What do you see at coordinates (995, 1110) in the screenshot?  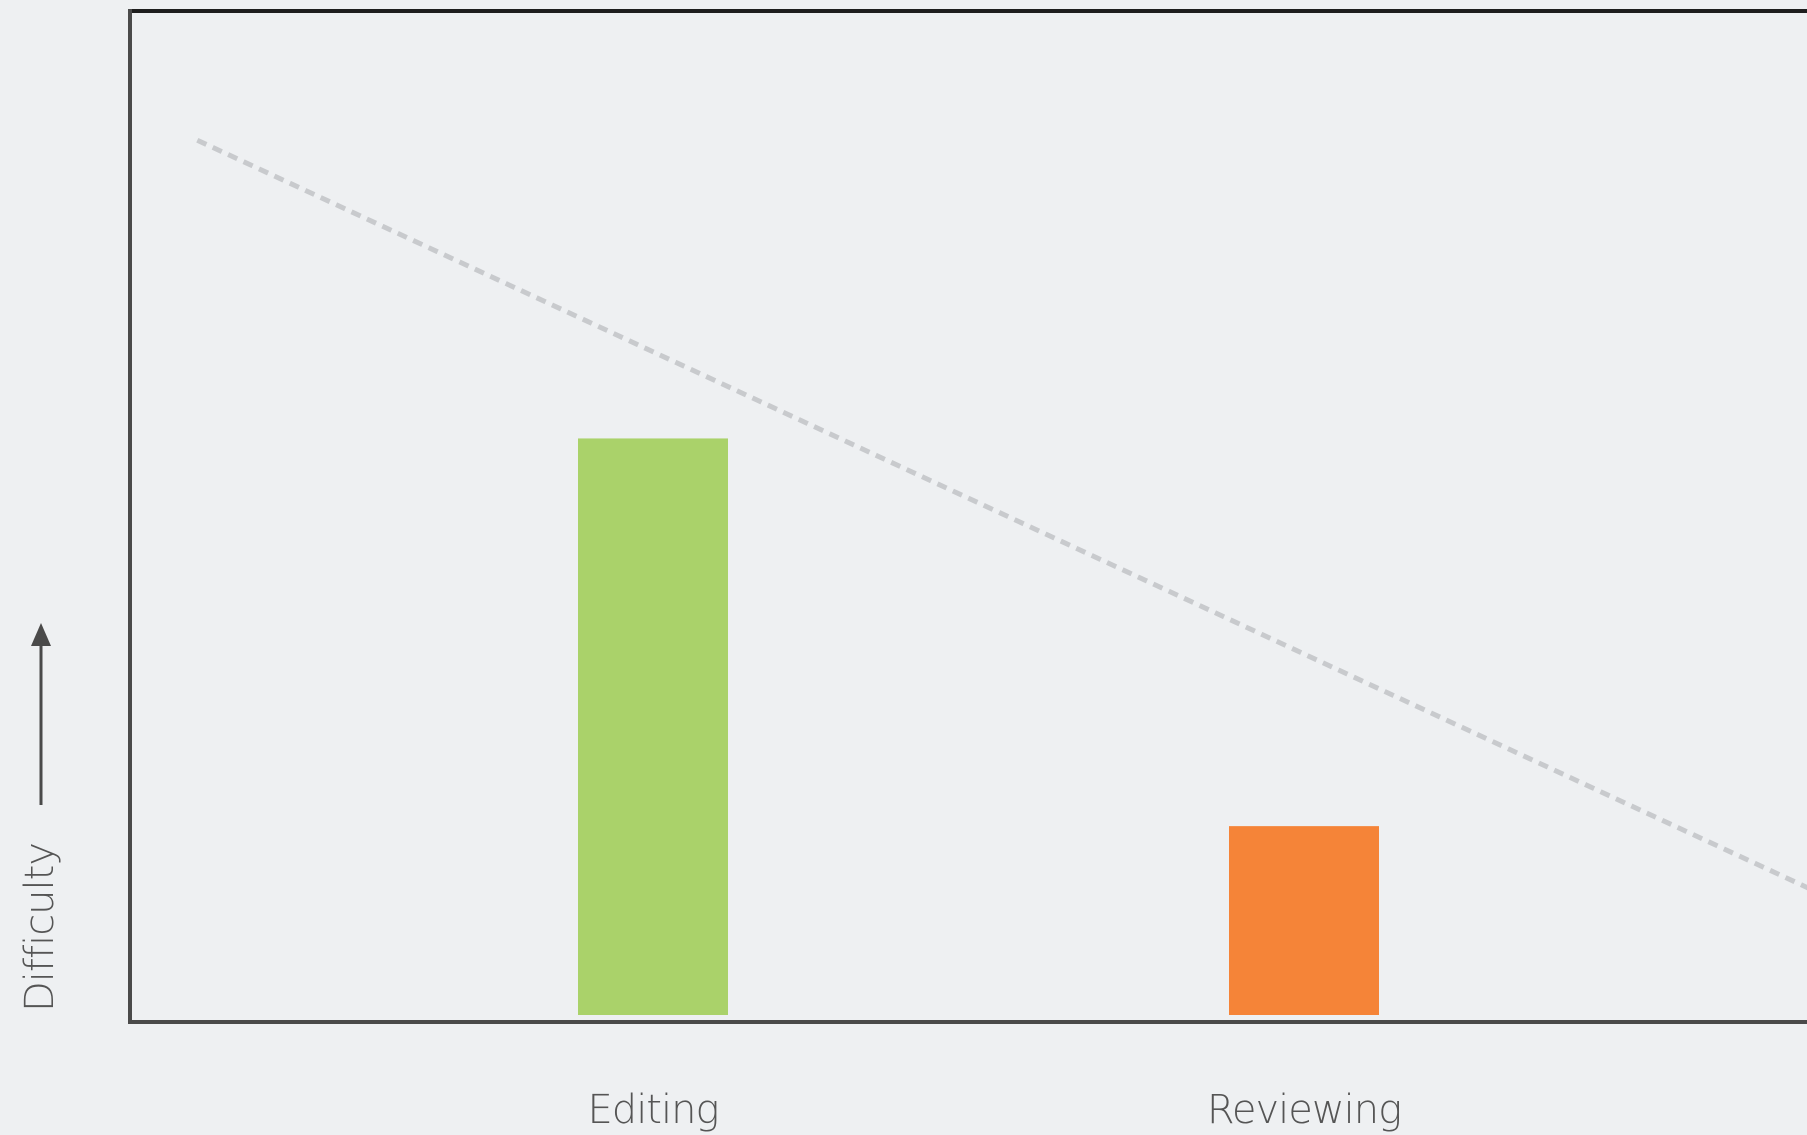 I see `x-tick-labels: Editing Reviewing` at bounding box center [995, 1110].